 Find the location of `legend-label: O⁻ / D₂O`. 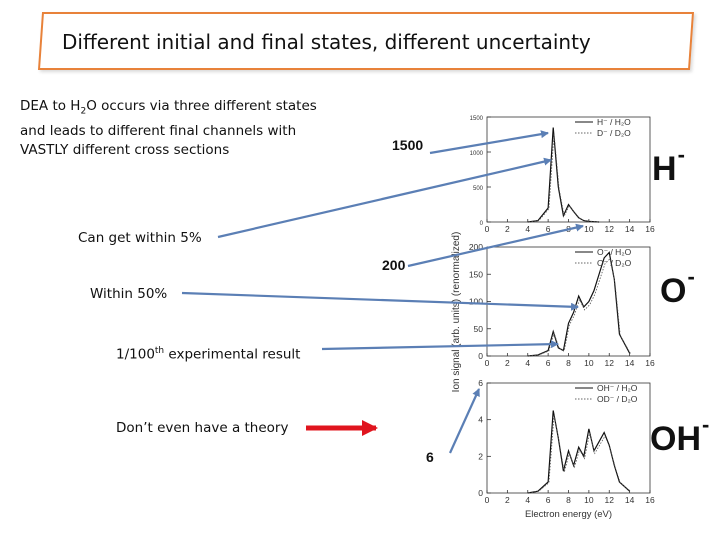

legend-label: O⁻ / D₂O is located at coordinates (614, 263).